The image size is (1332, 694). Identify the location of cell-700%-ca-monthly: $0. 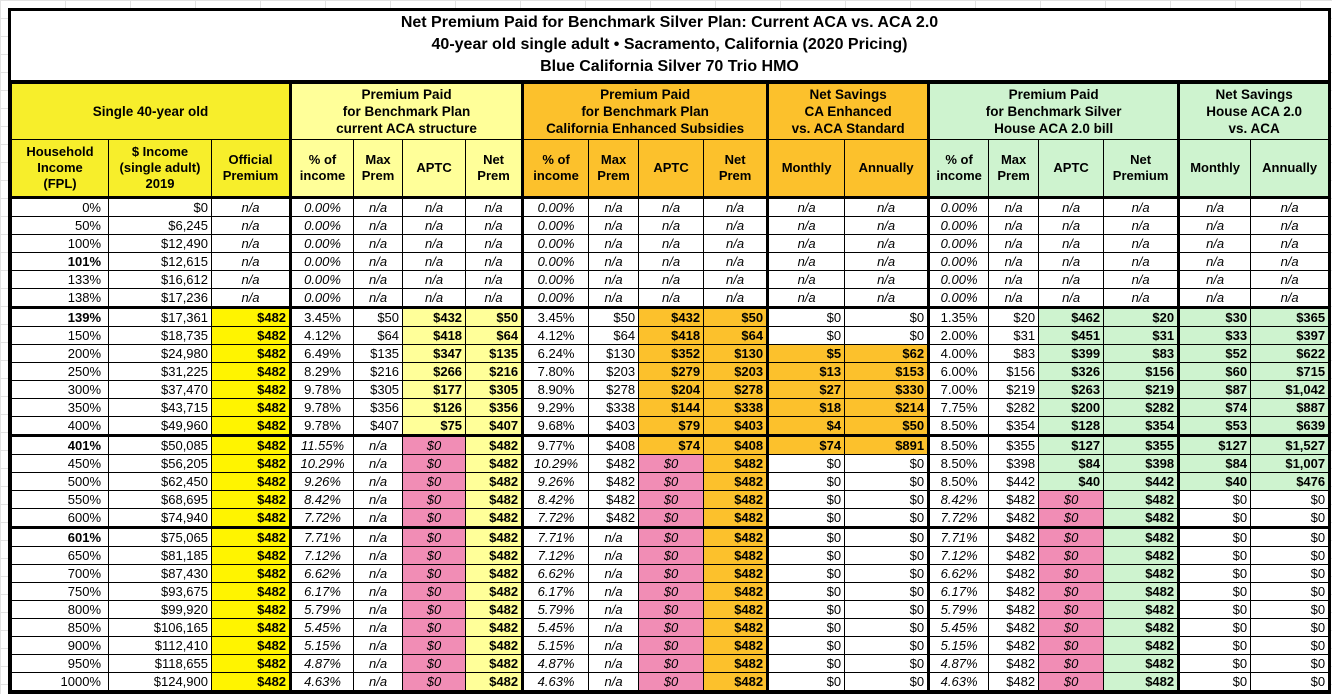
(806, 573).